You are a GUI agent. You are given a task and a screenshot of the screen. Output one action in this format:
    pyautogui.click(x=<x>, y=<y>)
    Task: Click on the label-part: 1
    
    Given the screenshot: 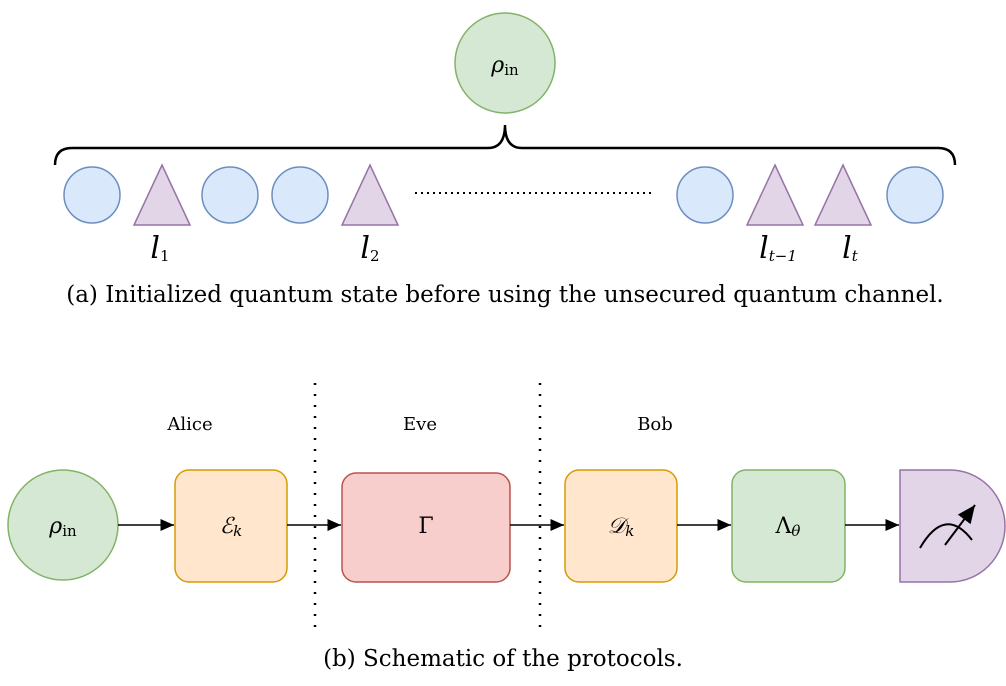 What is the action you would take?
    pyautogui.click(x=165, y=256)
    